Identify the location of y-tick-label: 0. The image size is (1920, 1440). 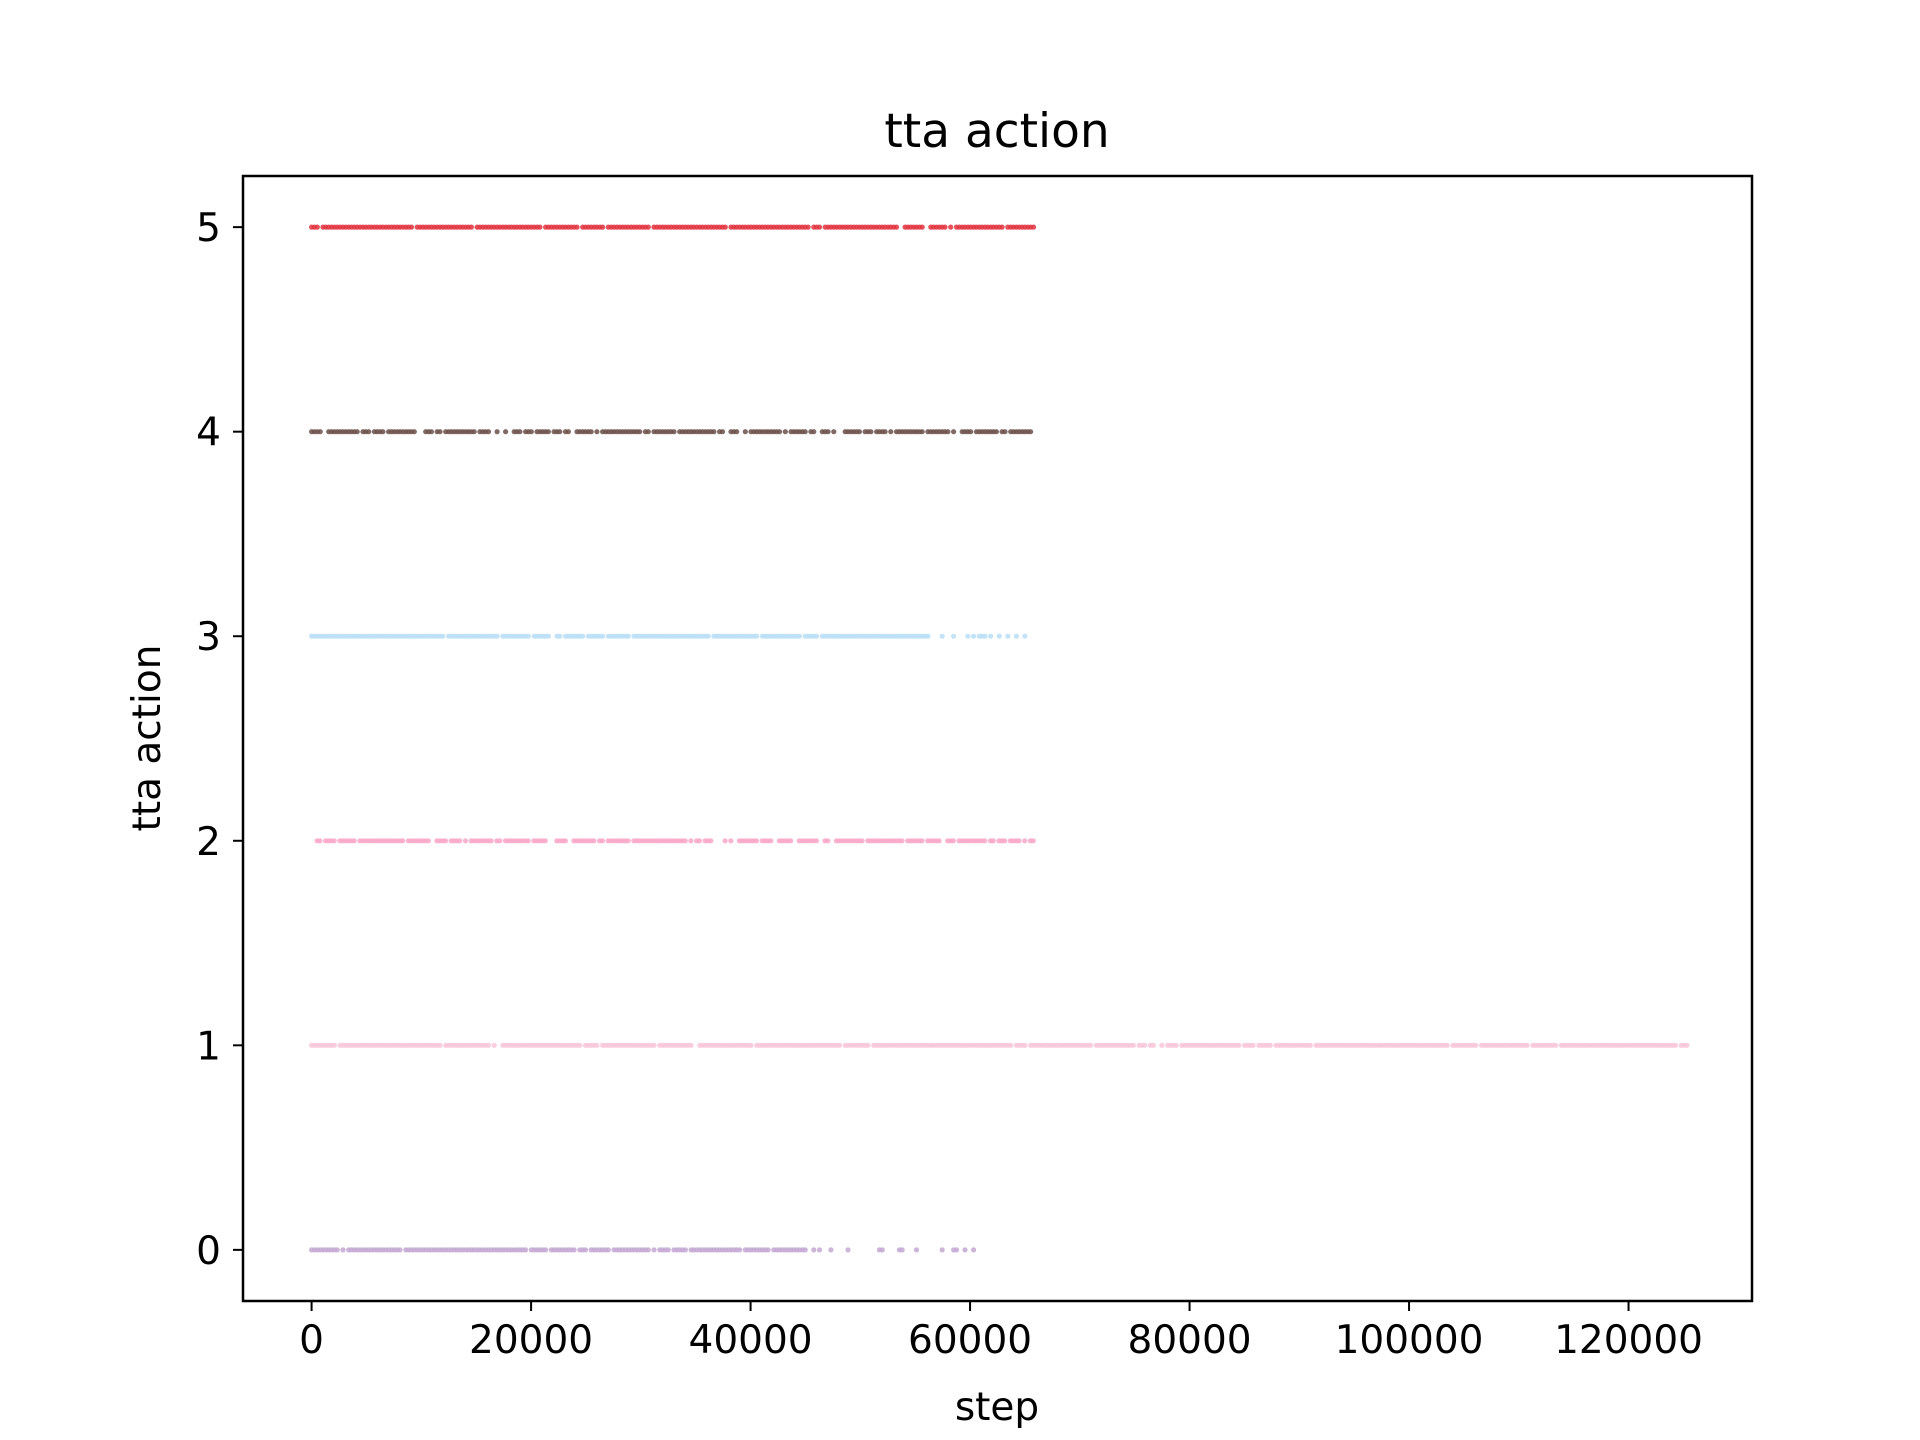
(208, 1251).